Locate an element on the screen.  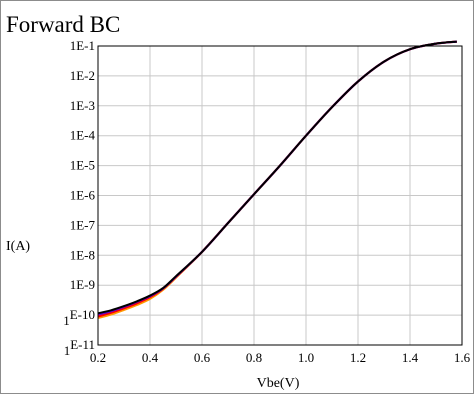
x-tick-label: 0.4 is located at coordinates (150, 357).